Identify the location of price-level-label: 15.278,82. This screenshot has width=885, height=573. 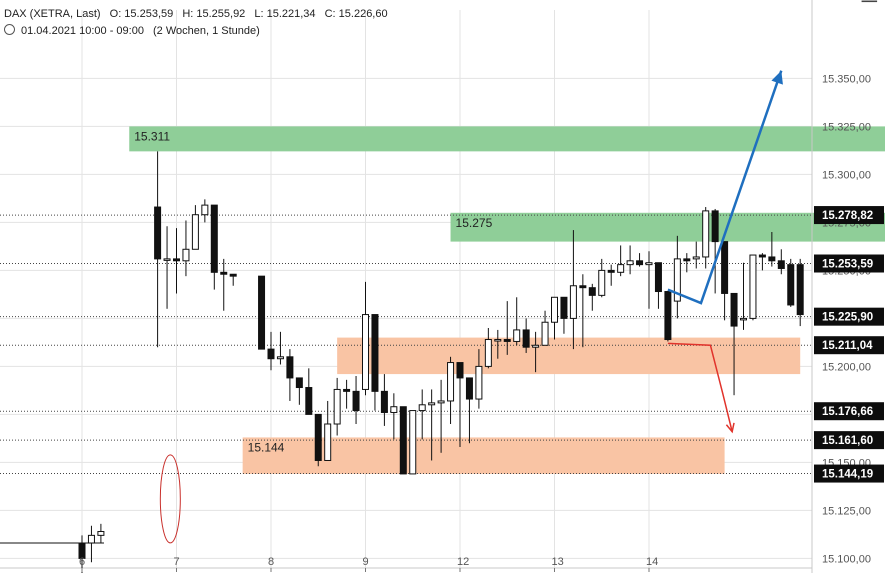
(847, 216).